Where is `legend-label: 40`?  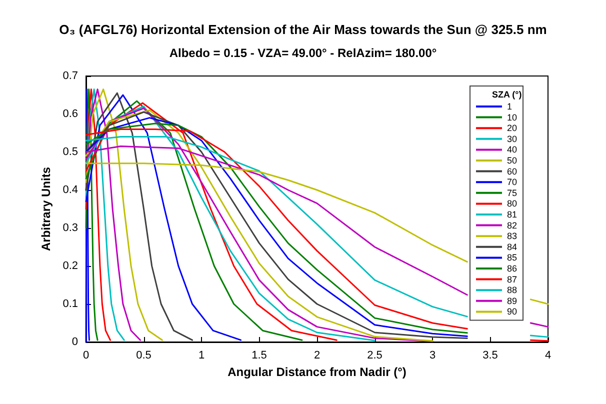 legend-label: 40 is located at coordinates (512, 149).